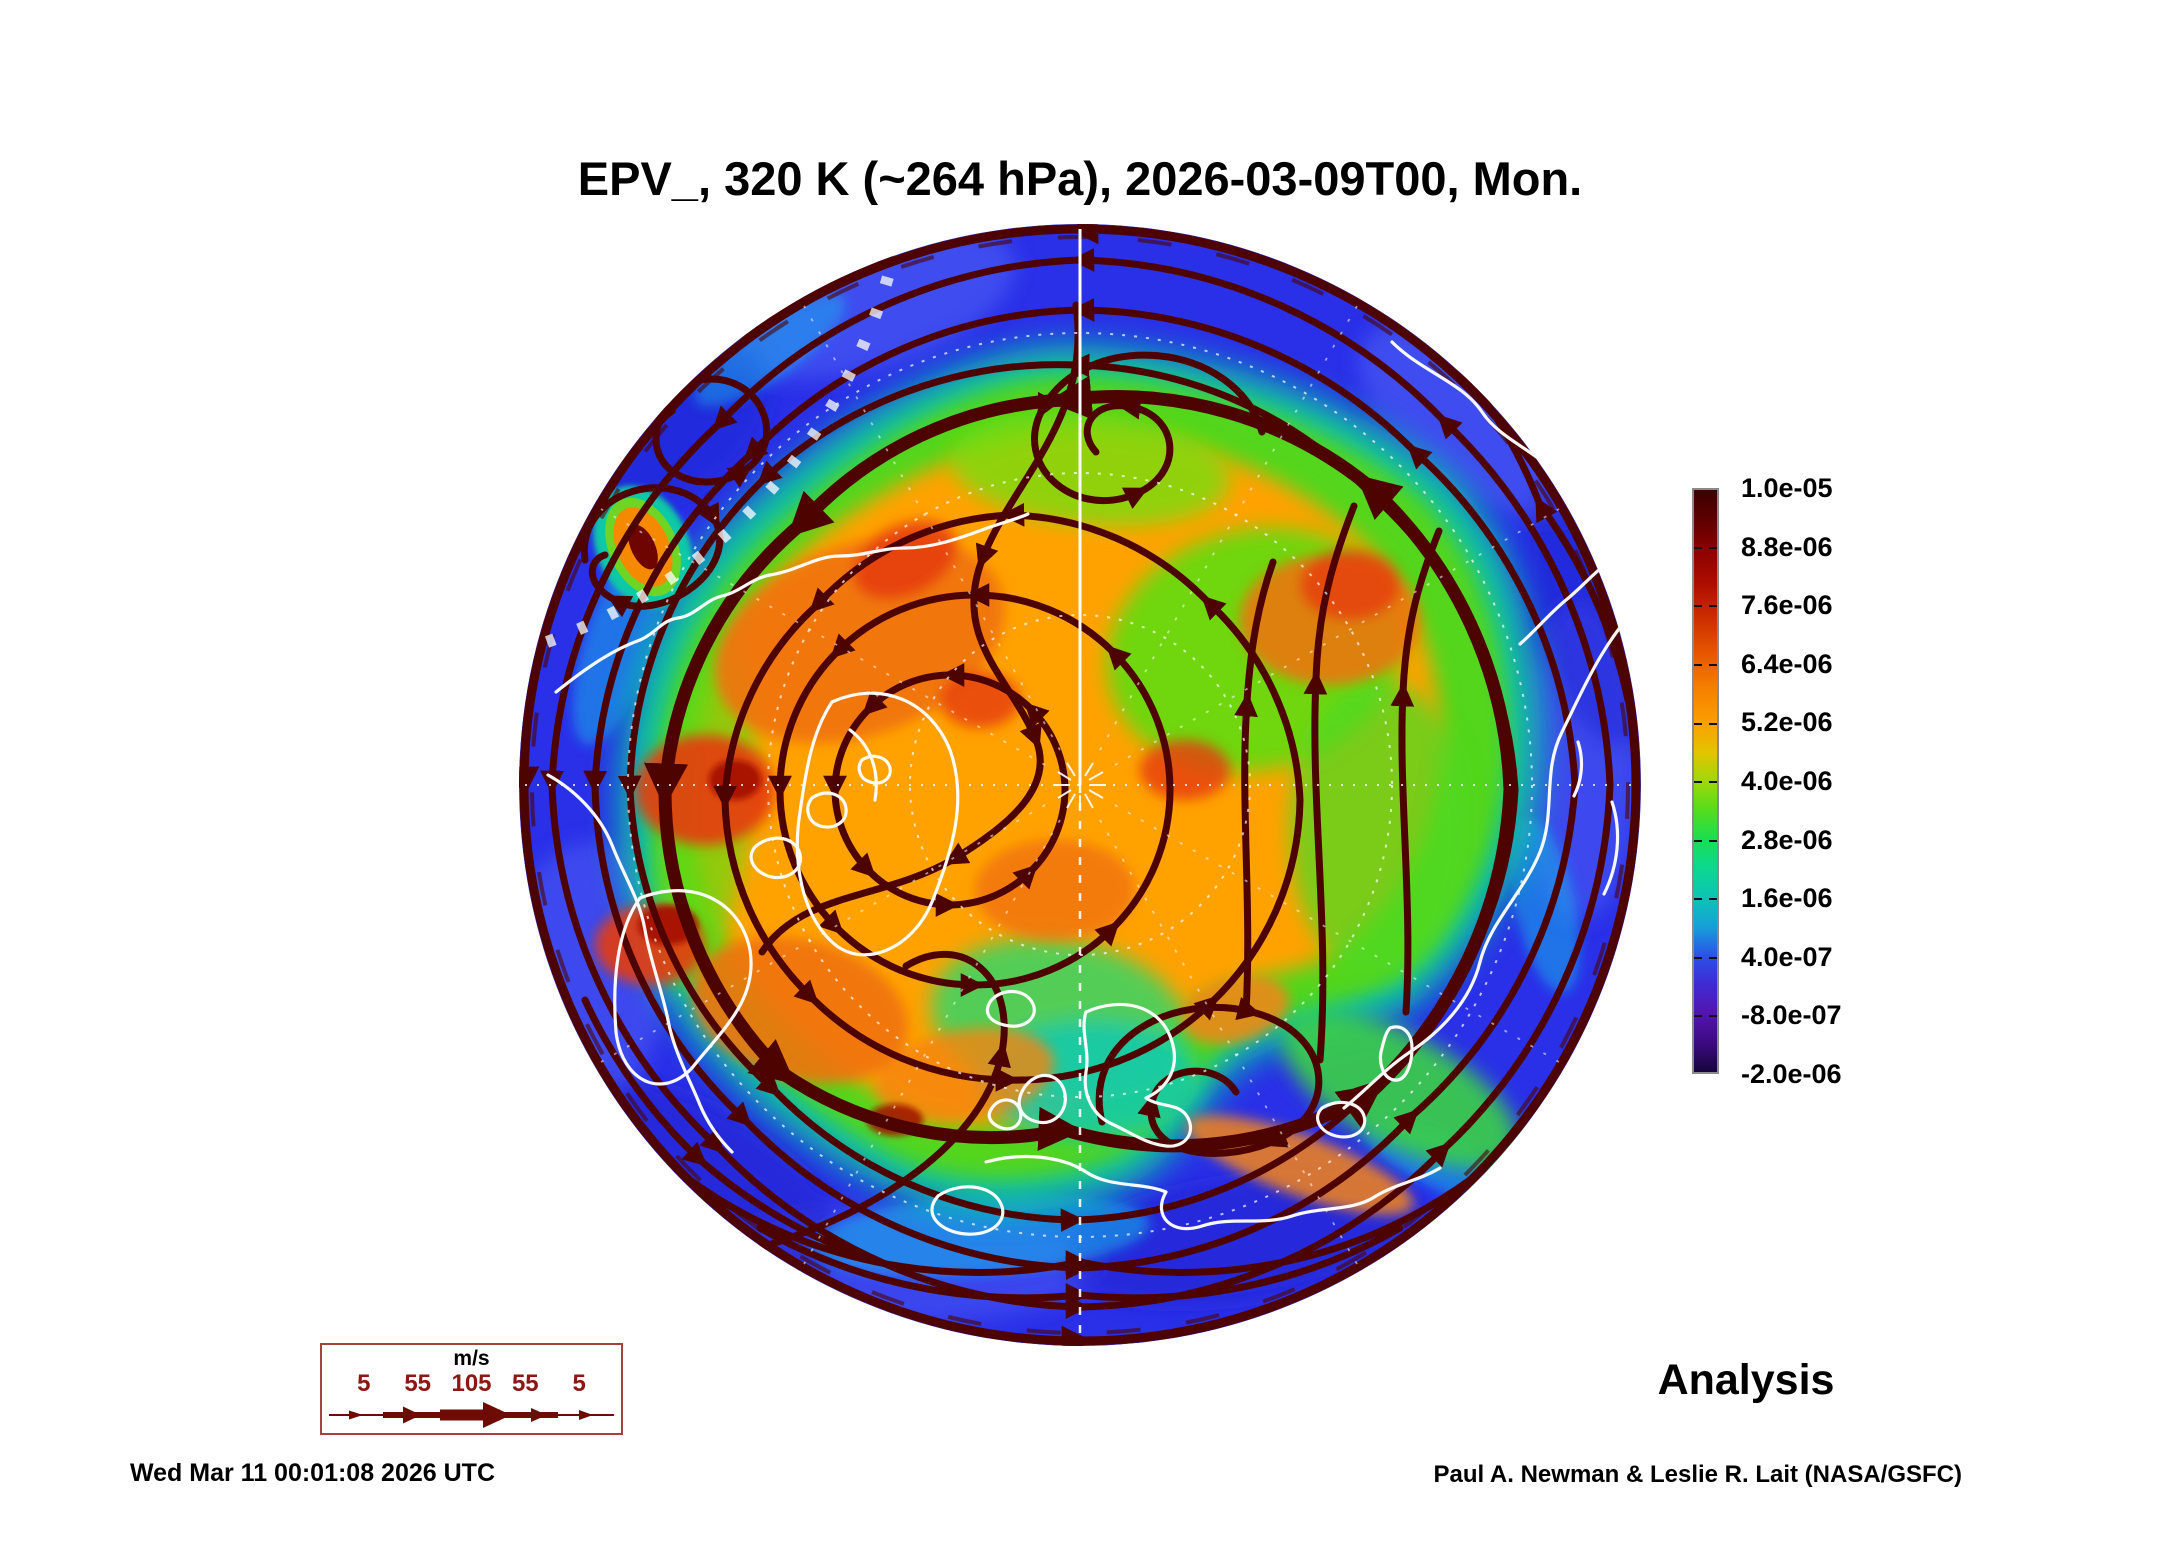  I want to click on run-type-label: Analysis, so click(1746, 1380).